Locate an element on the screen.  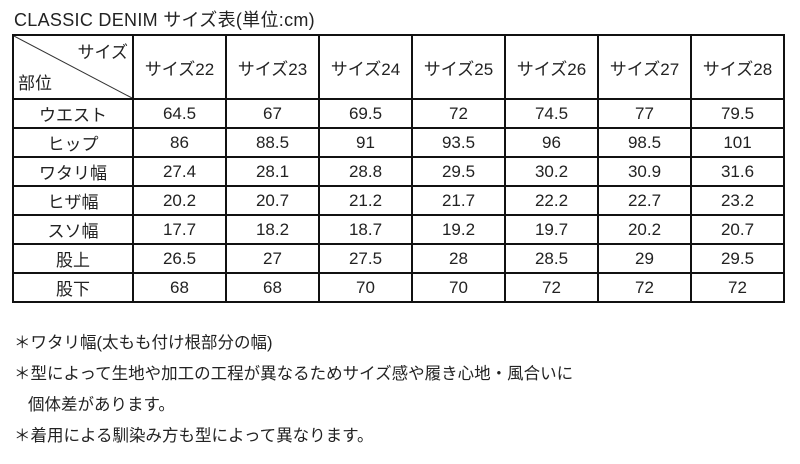
corner-part-label: 部位 is located at coordinates (35, 83).